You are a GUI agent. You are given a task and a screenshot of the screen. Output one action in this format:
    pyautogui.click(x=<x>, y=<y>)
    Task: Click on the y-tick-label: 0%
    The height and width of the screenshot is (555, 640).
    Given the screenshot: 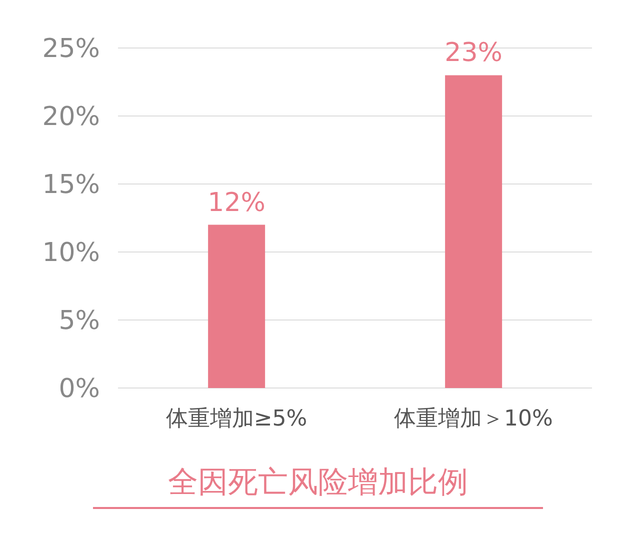 What is the action you would take?
    pyautogui.click(x=79, y=389)
    